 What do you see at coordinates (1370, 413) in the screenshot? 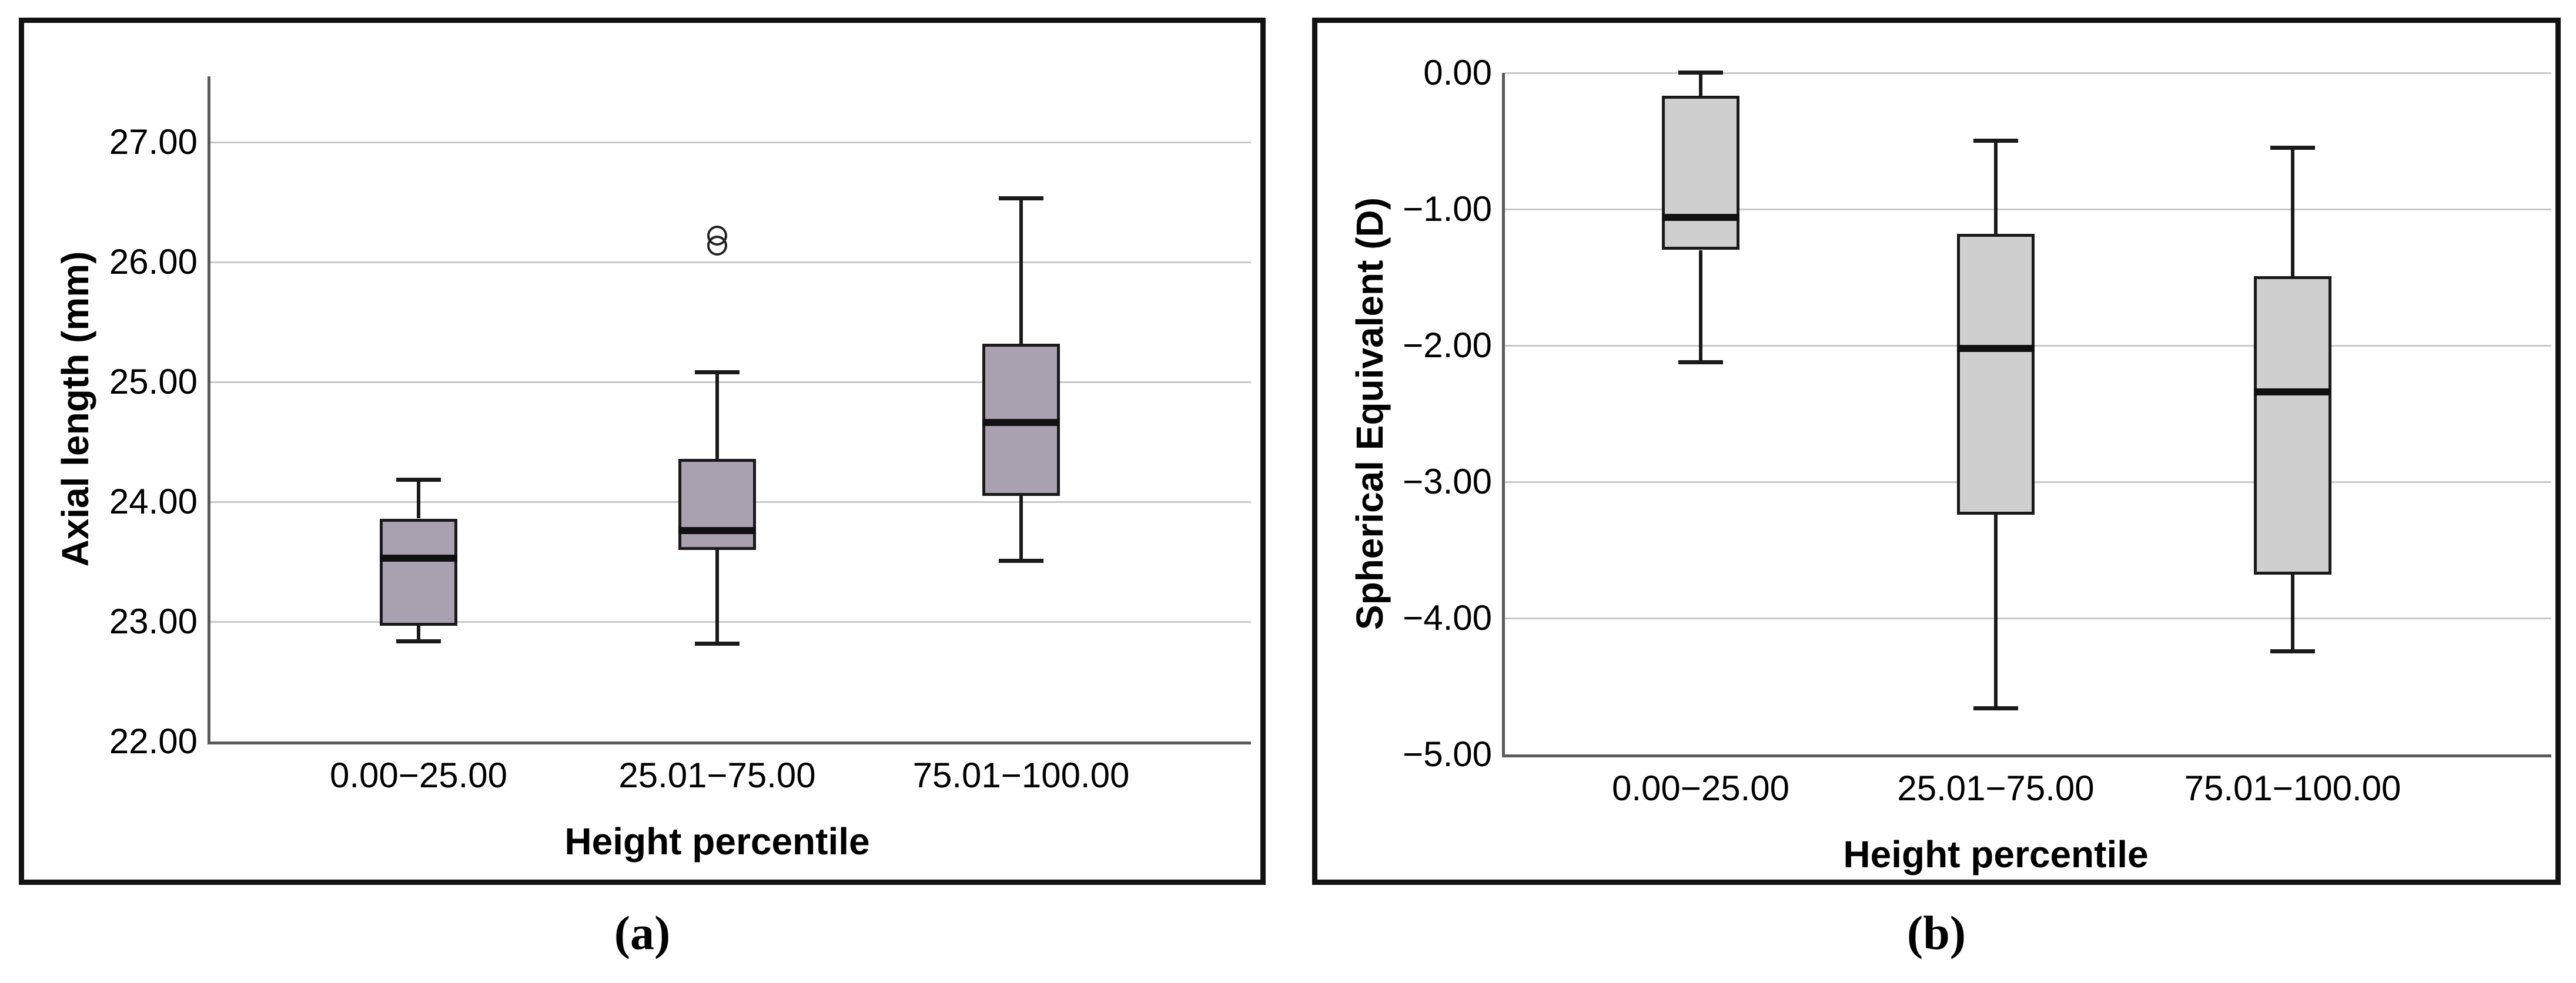
I see `y-axis-title: Spherical Equivalent (D)` at bounding box center [1370, 413].